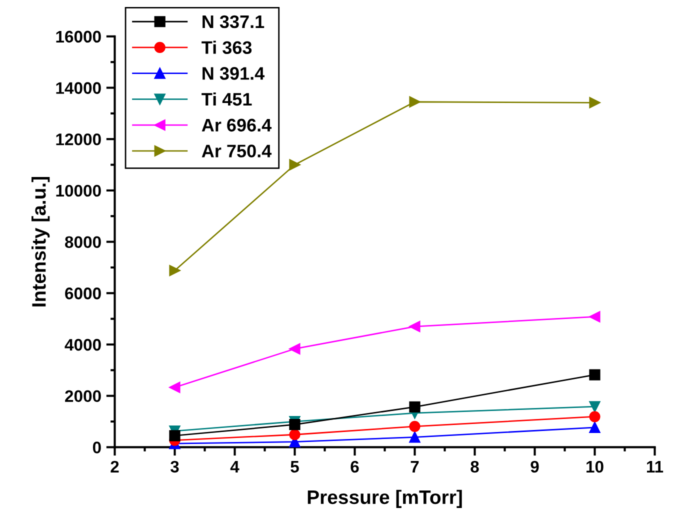 This screenshot has height=520, width=675. I want to click on y-tick-label: 16000, so click(78, 36).